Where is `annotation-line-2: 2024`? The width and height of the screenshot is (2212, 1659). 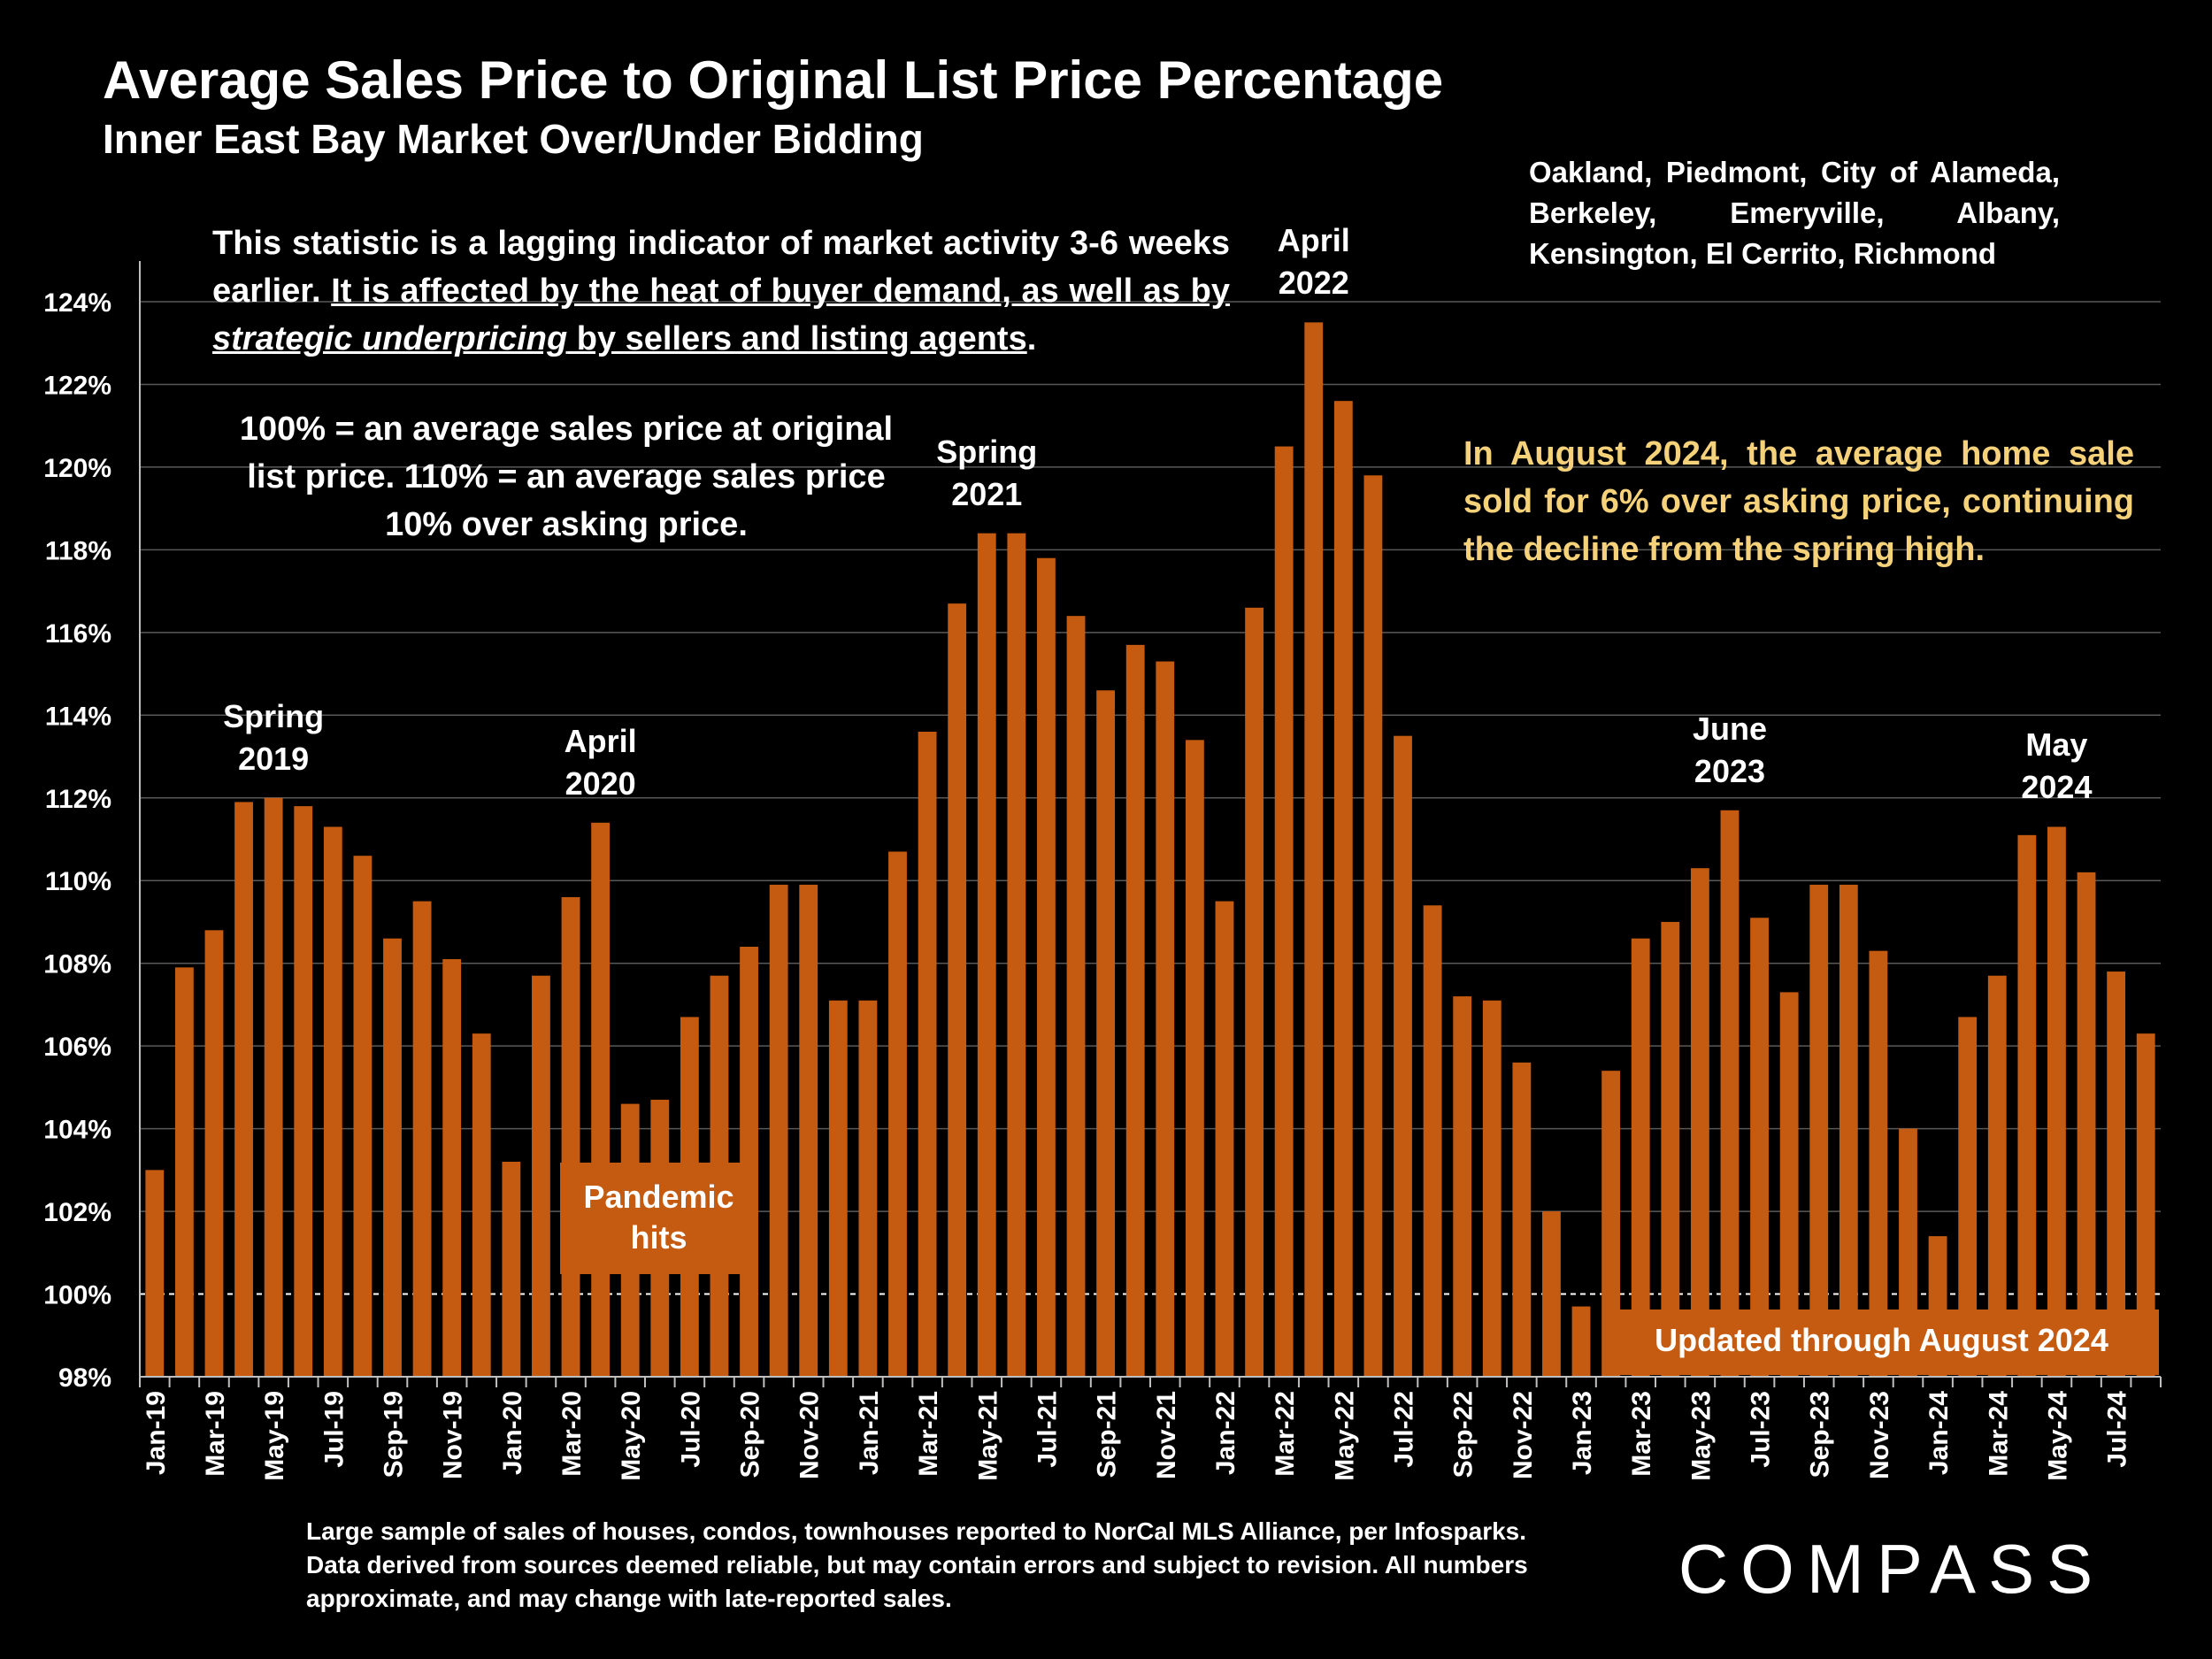
annotation-line-2: 2024 is located at coordinates (2057, 788).